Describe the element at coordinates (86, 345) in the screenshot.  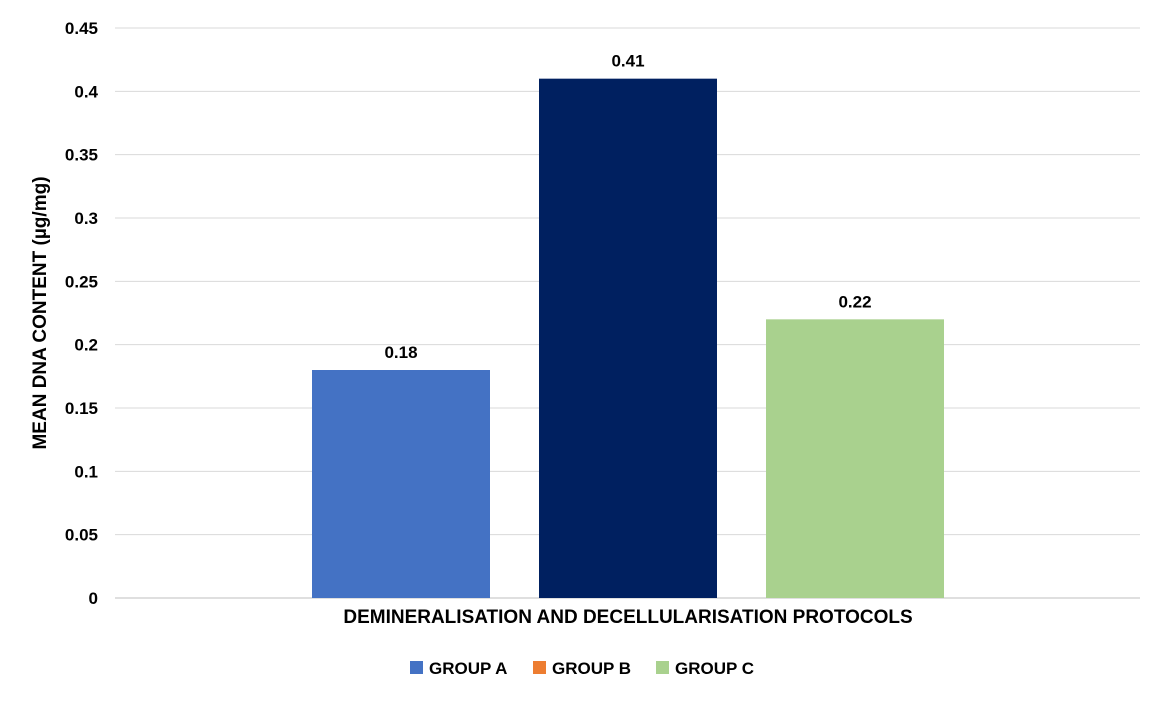
I see `y-tick-label: 0.2` at that location.